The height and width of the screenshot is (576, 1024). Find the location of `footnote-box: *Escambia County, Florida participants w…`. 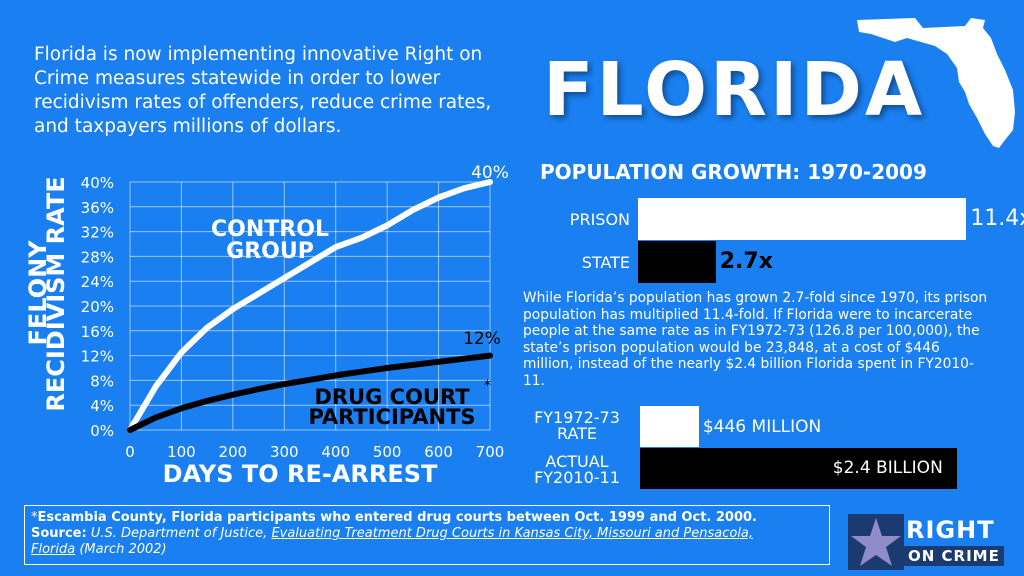

footnote-box: *Escambia County, Florida participants w… is located at coordinates (427, 535).